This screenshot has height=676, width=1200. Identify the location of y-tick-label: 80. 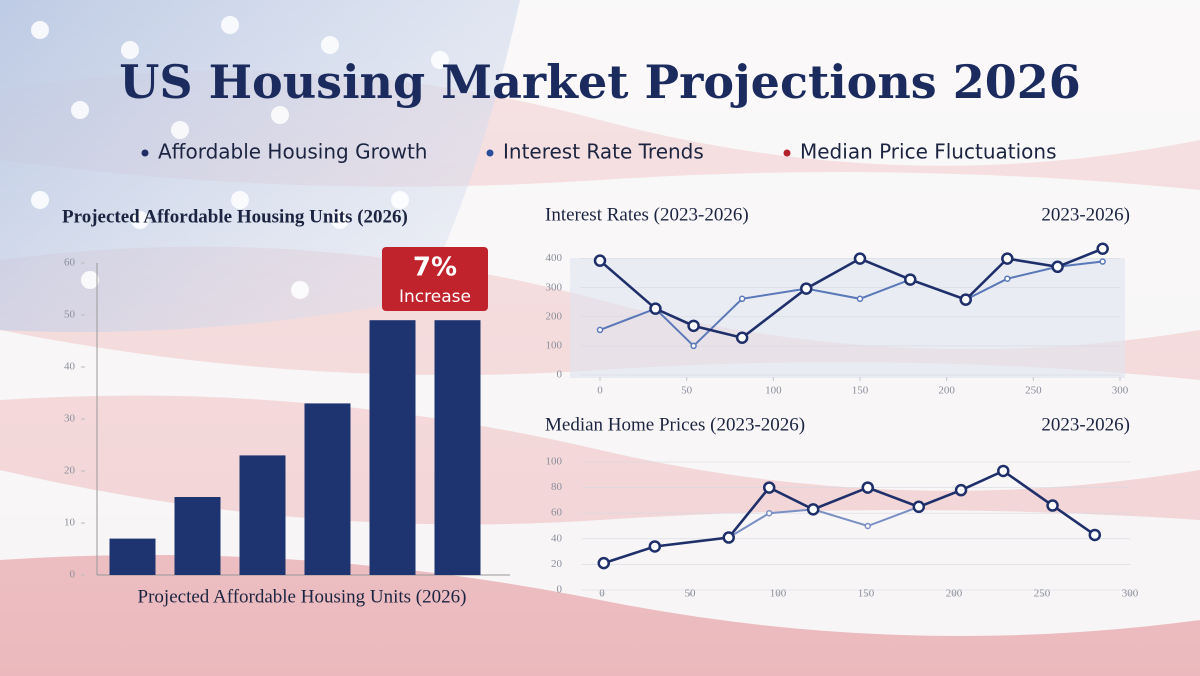
(557, 487).